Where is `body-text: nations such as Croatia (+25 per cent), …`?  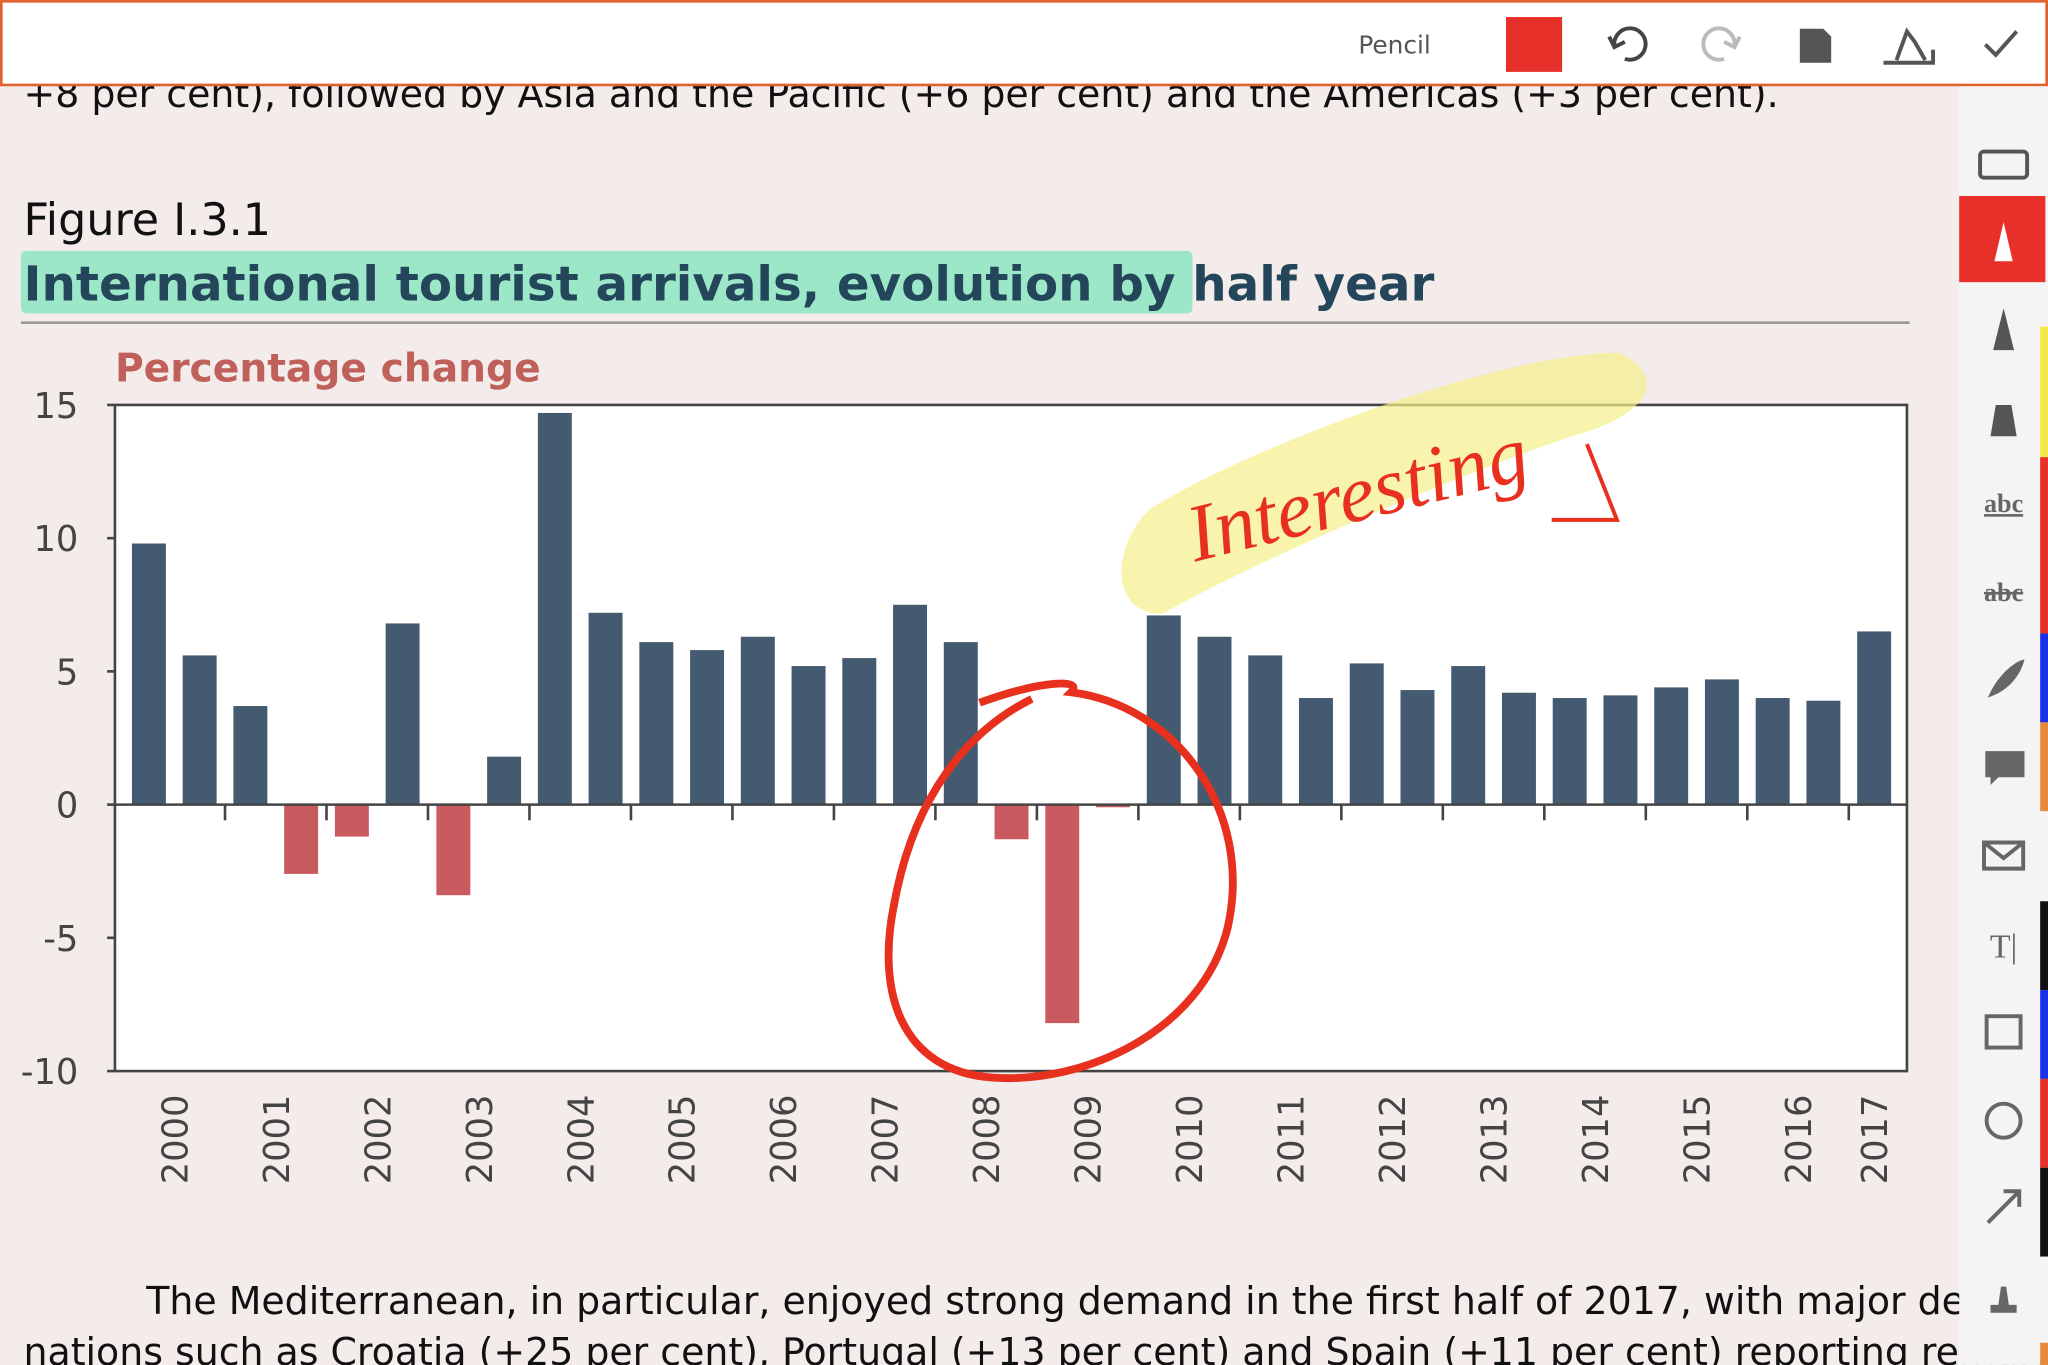 body-text: nations such as Croatia (+25 per cent), … is located at coordinates (1036, 1347).